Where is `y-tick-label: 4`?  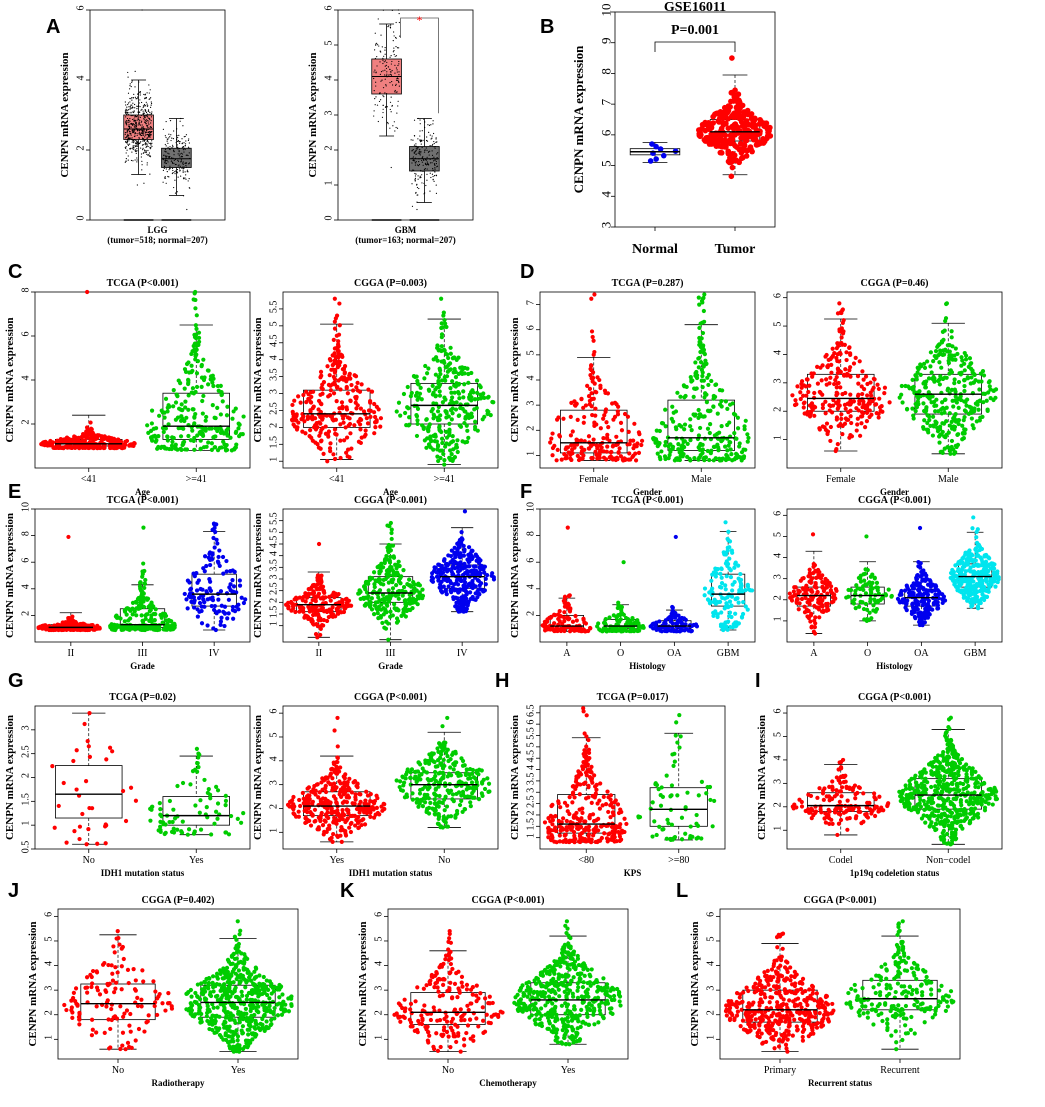 y-tick-label: 4 is located at coordinates (531, 378).